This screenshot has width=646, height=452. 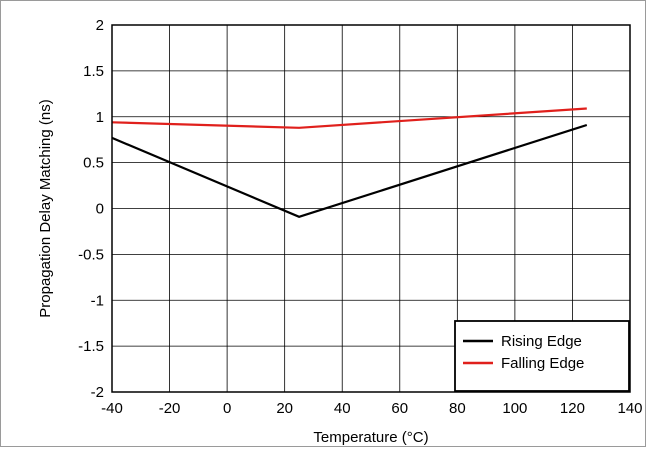 What do you see at coordinates (629, 408) in the screenshot?
I see `x-tick-label: 140` at bounding box center [629, 408].